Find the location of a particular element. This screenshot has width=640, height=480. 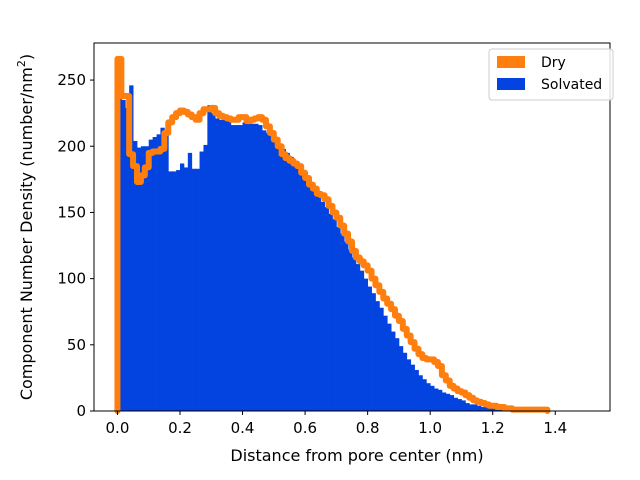

y-axis-label-main: Component Number Density (number/nm is located at coordinates (26, 233).